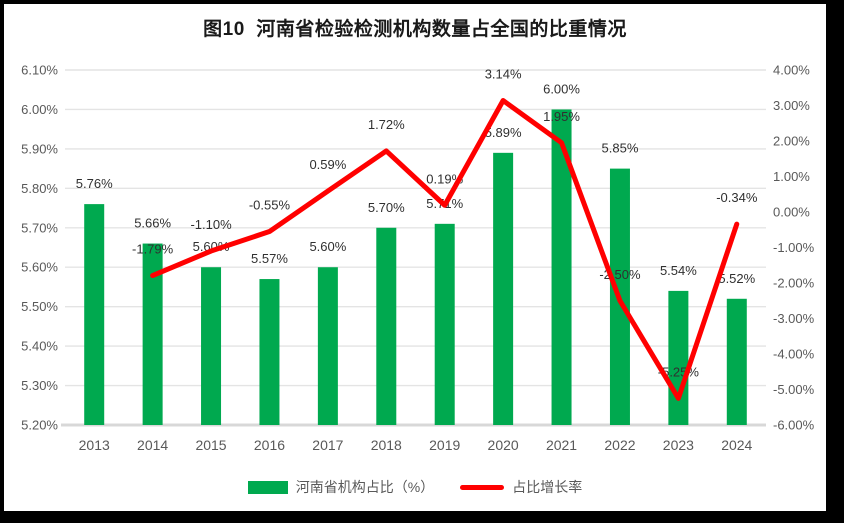  Describe the element at coordinates (327, 346) in the screenshot. I see `bar-2017` at that location.